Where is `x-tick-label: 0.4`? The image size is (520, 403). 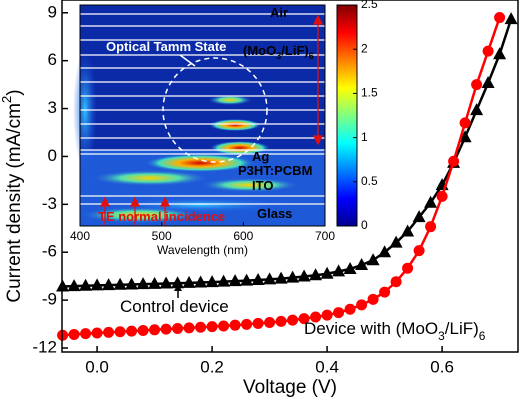
x-tick-label: 0.4 is located at coordinates (327, 366).